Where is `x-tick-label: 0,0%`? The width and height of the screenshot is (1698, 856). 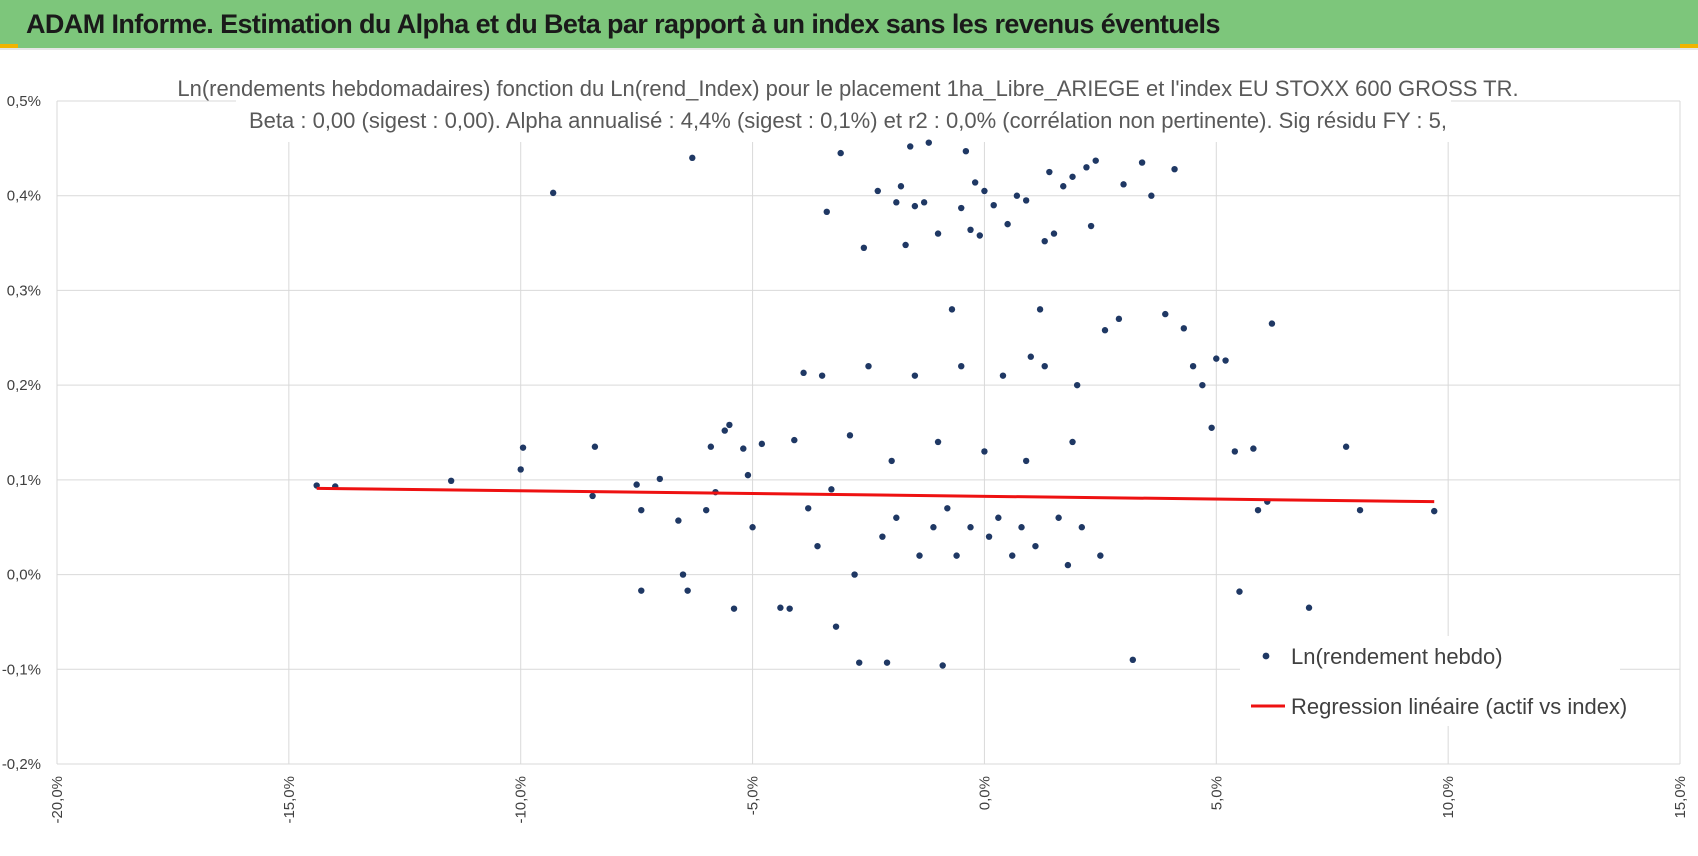
x-tick-label: 0,0% is located at coordinates (984, 793).